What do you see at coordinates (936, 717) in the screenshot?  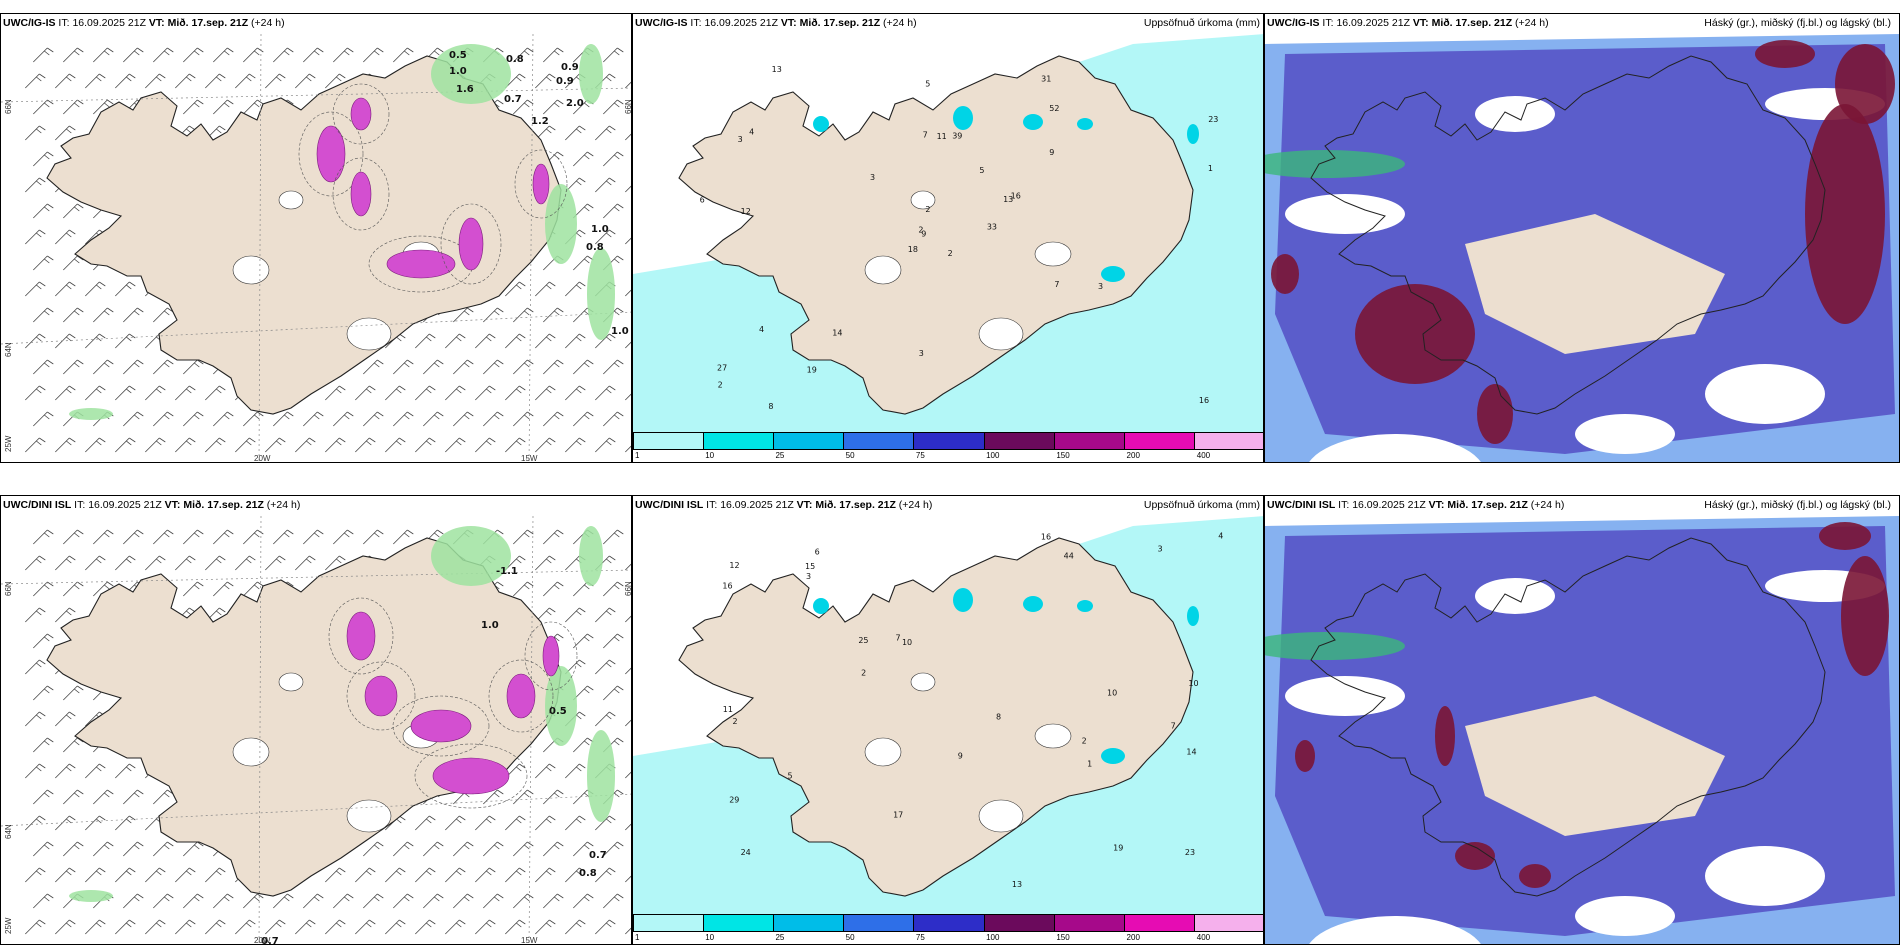 I see `iceland-land` at bounding box center [936, 717].